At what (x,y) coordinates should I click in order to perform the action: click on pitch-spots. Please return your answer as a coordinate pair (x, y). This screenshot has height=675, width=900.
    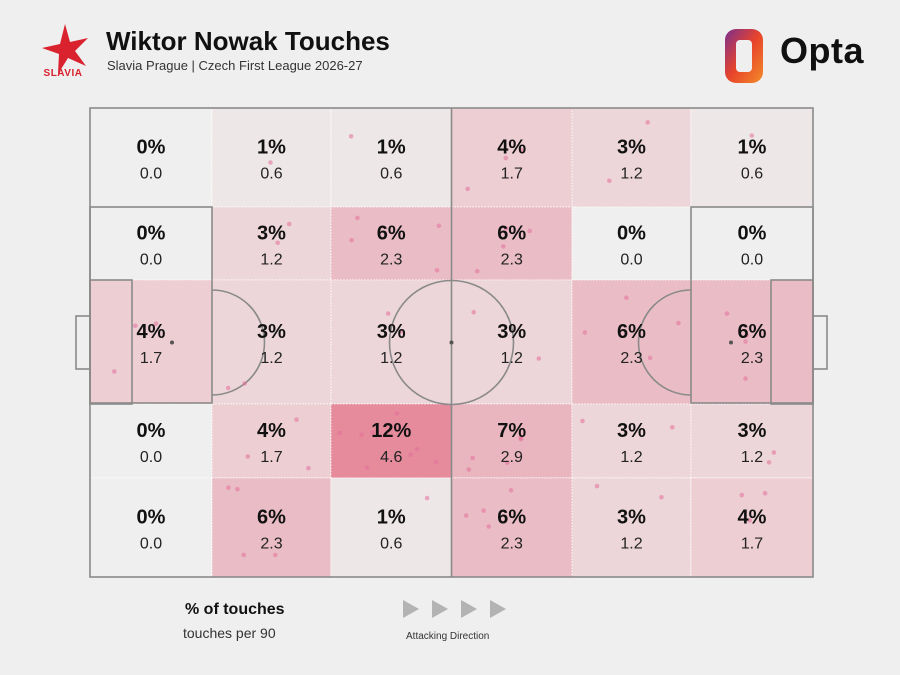
    Looking at the image, I should click on (451, 342).